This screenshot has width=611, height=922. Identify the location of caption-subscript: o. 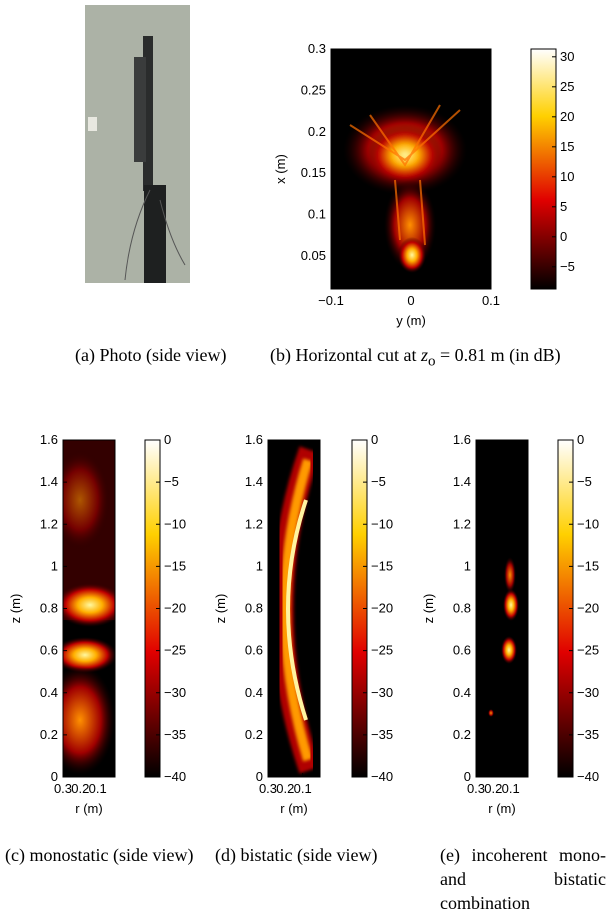
(431, 361).